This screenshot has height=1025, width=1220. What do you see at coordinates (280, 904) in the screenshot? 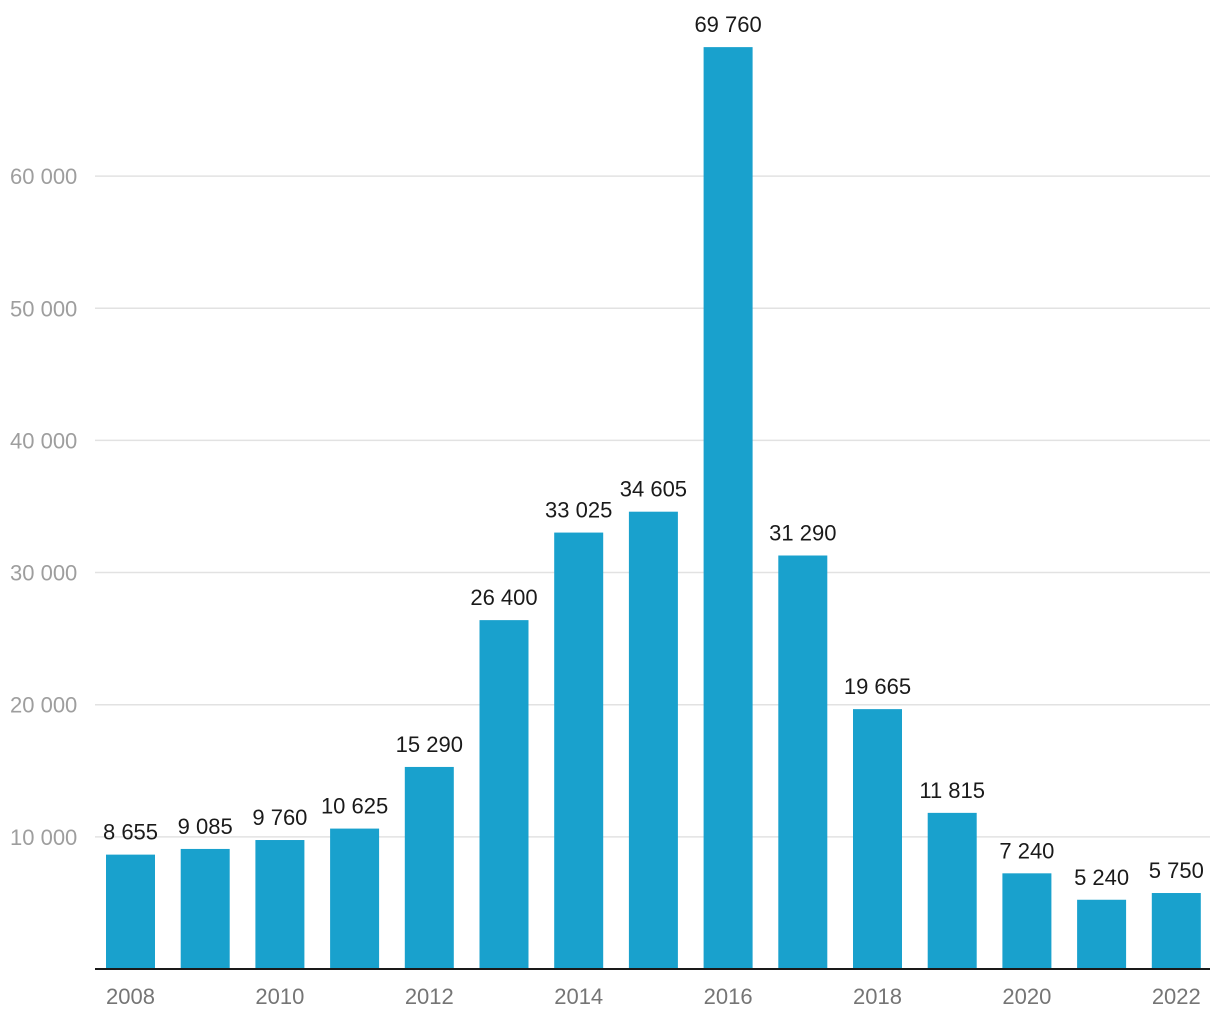
I see `bar-2010` at bounding box center [280, 904].